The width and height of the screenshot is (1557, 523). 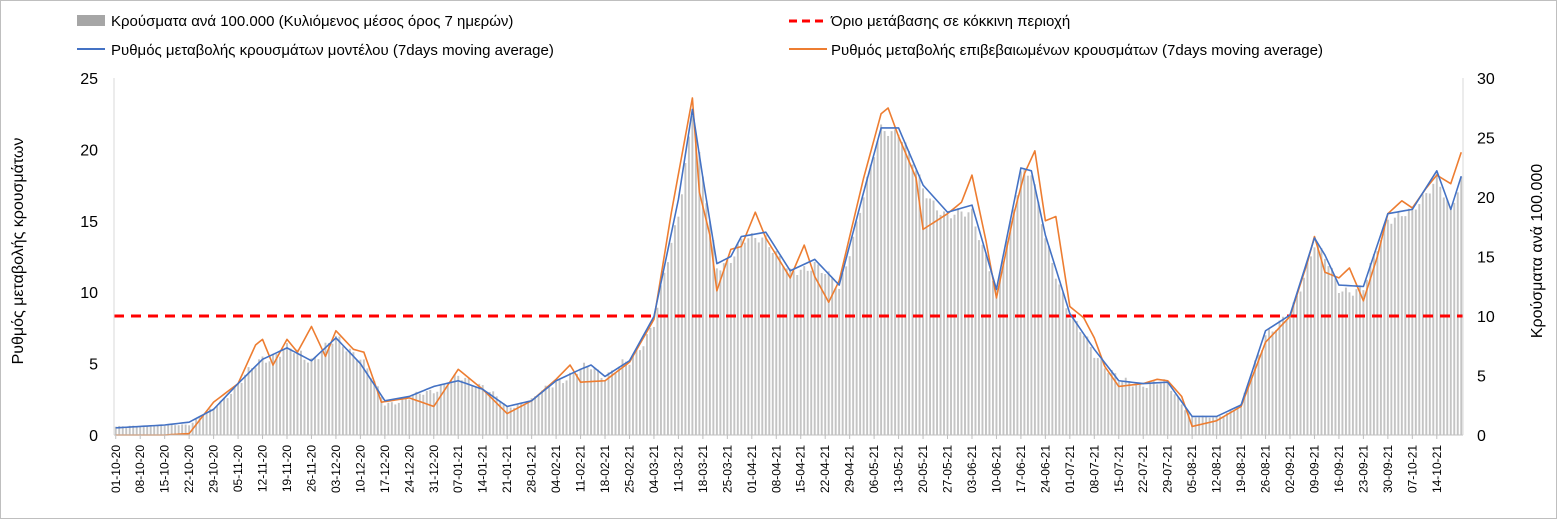 I want to click on x-tick-label: 15-07-21, so click(x=1119, y=469).